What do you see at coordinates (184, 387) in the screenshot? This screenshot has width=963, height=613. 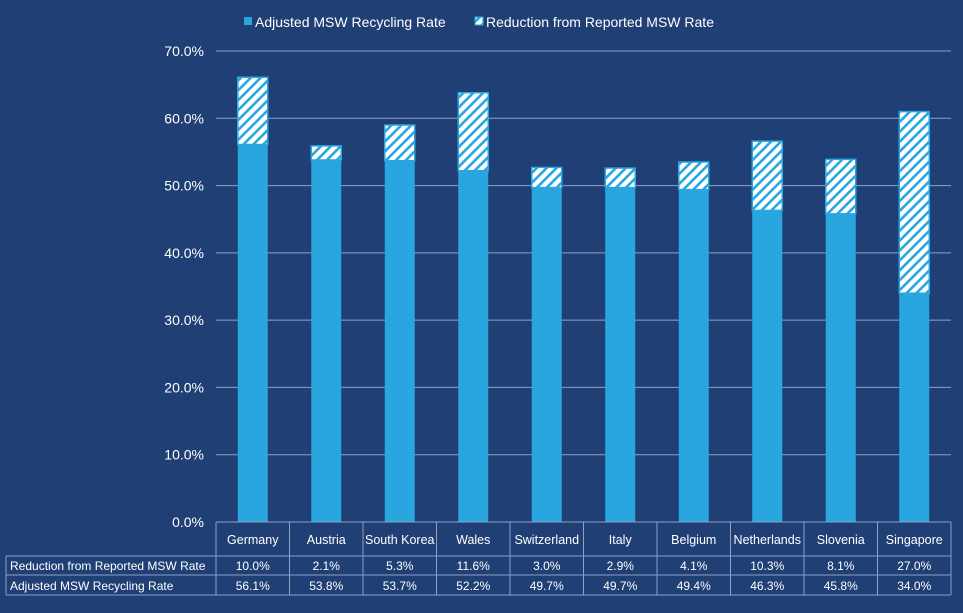 I see `y-tick-label: 20.0%` at bounding box center [184, 387].